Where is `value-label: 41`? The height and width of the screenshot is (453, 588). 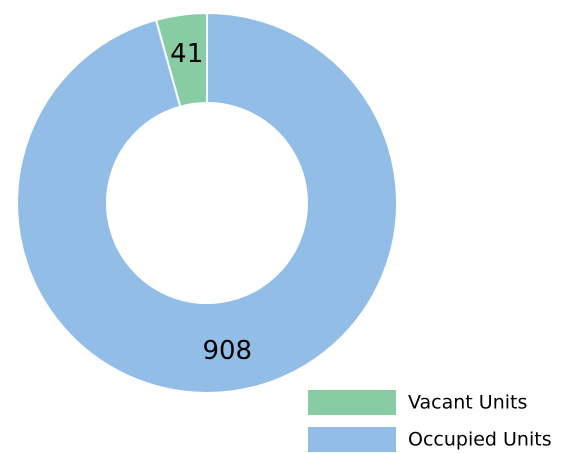
value-label: 41 is located at coordinates (186, 54).